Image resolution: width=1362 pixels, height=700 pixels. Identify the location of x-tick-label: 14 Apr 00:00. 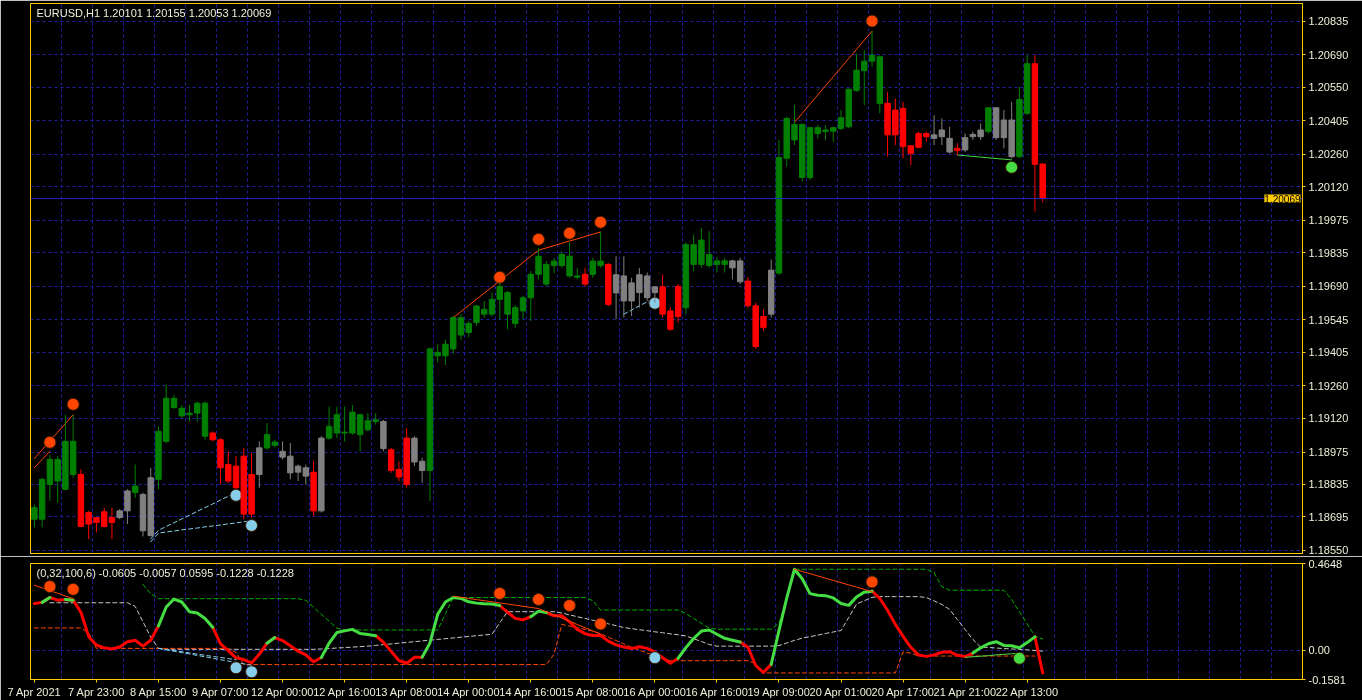
(468, 691).